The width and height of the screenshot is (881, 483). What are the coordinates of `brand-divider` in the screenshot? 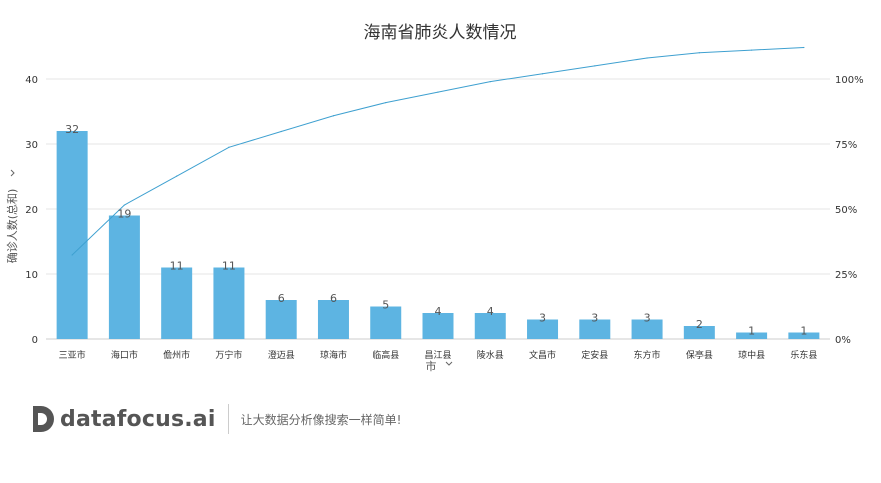 It's located at (228, 419).